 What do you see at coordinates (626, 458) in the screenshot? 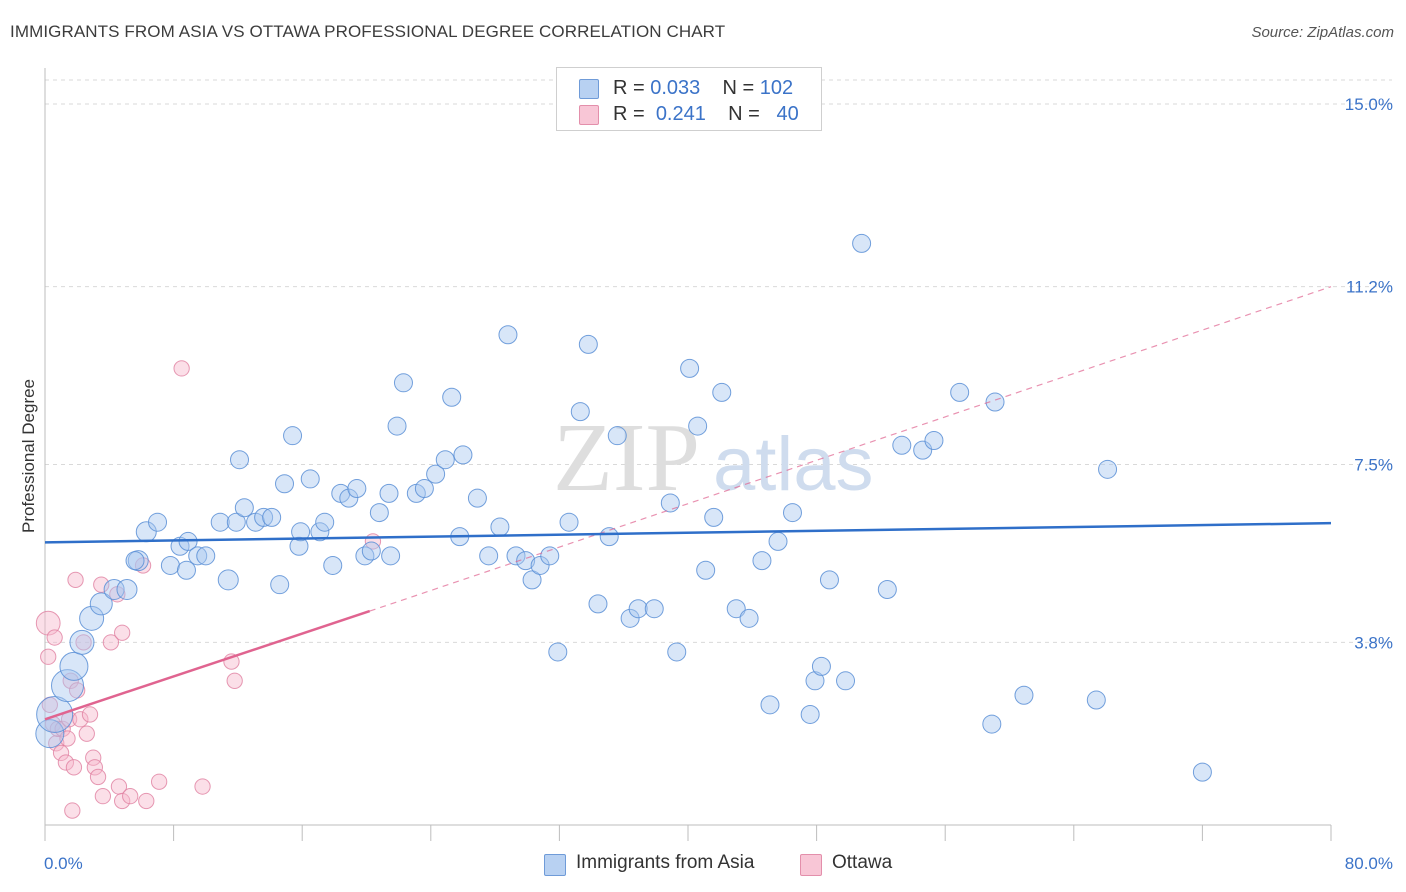
I see `watermark-zip: ZIP` at bounding box center [626, 458].